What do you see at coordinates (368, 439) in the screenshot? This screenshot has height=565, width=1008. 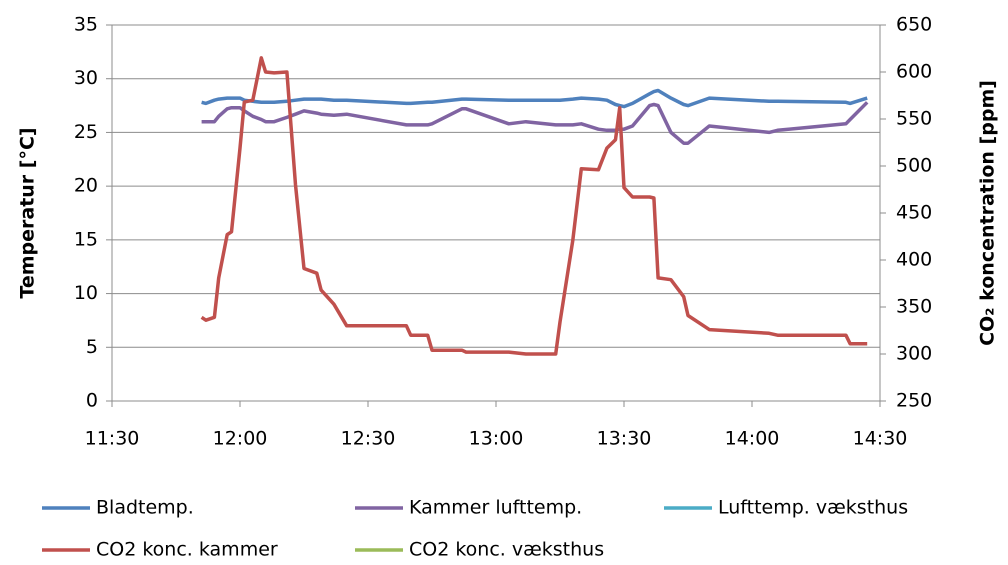 I see `x-tick-label: 12:30` at bounding box center [368, 439].